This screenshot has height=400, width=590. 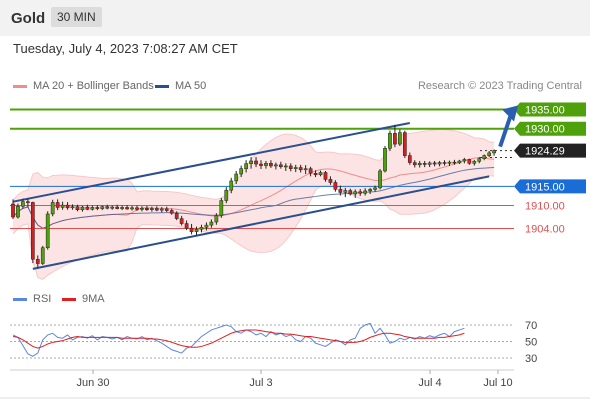 I want to click on ma50-line, so click(x=253, y=197).